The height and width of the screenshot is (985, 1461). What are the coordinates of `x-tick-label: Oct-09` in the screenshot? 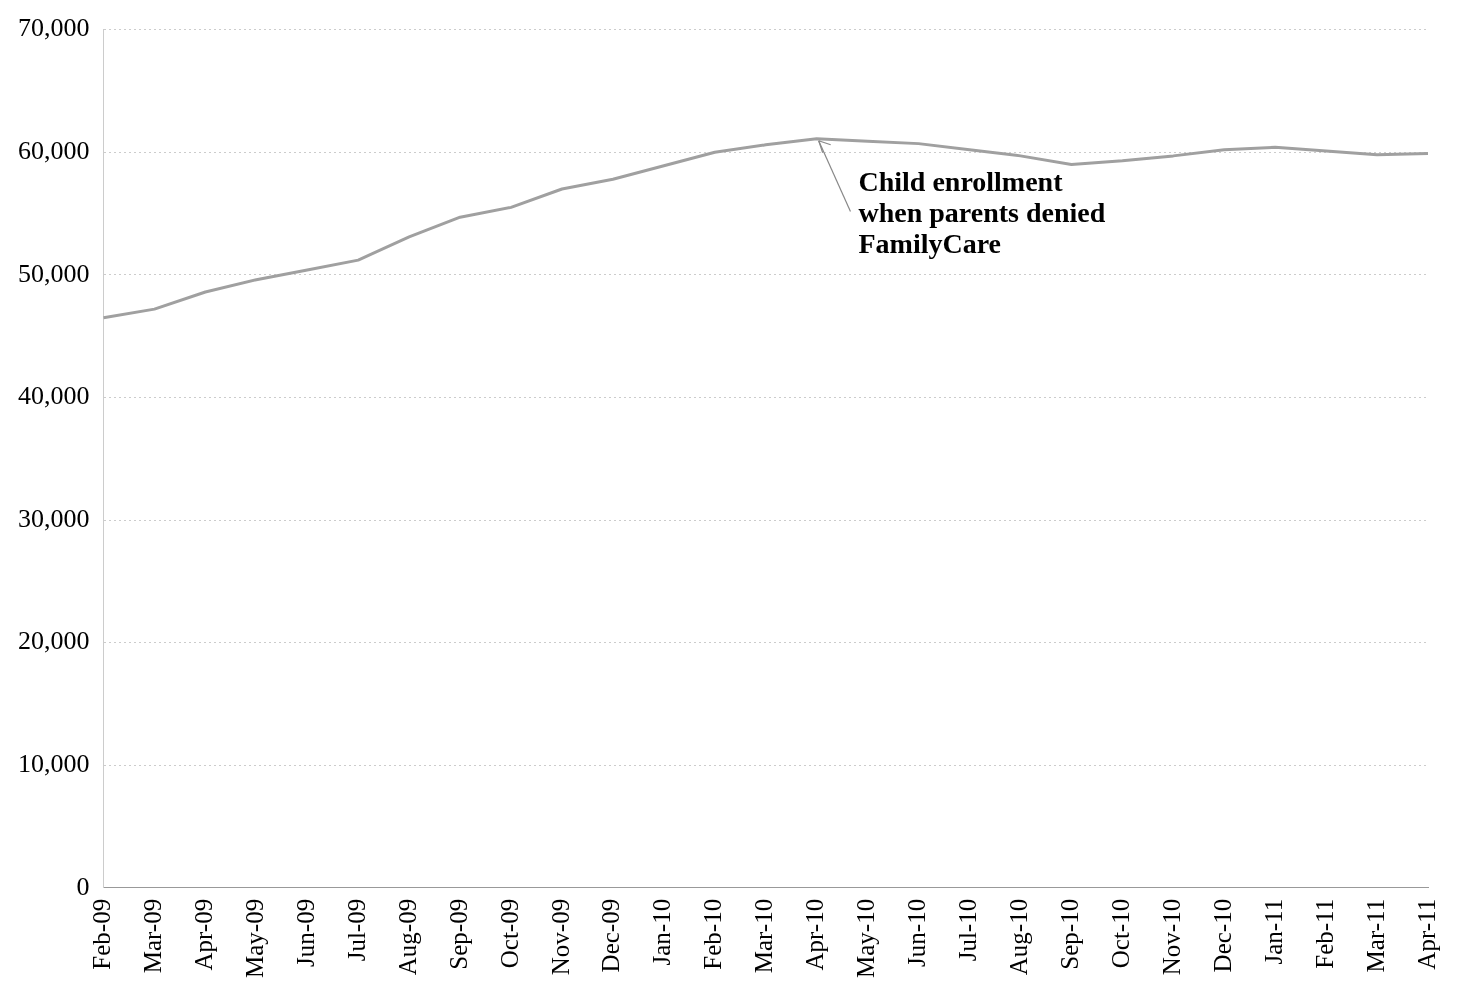 It's located at (509, 933).